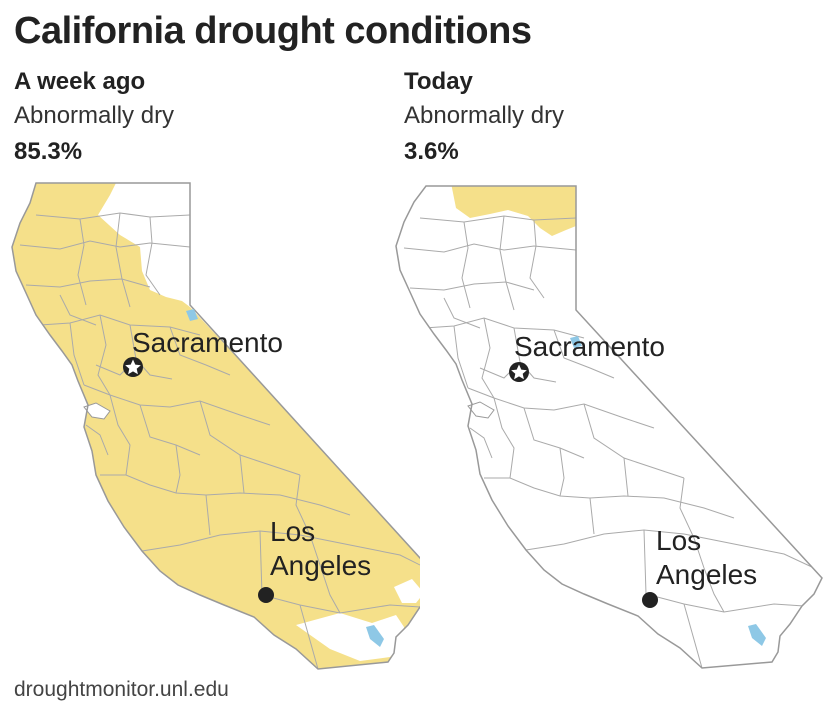  What do you see at coordinates (80, 81) in the screenshot?
I see `panel-heading-week-ago: A week ago` at bounding box center [80, 81].